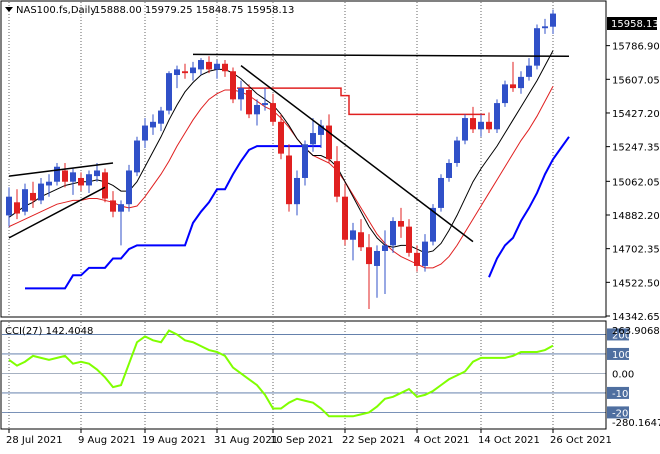  What do you see at coordinates (9, 9) in the screenshot?
I see `dropdown-triangle-icon` at bounding box center [9, 9].